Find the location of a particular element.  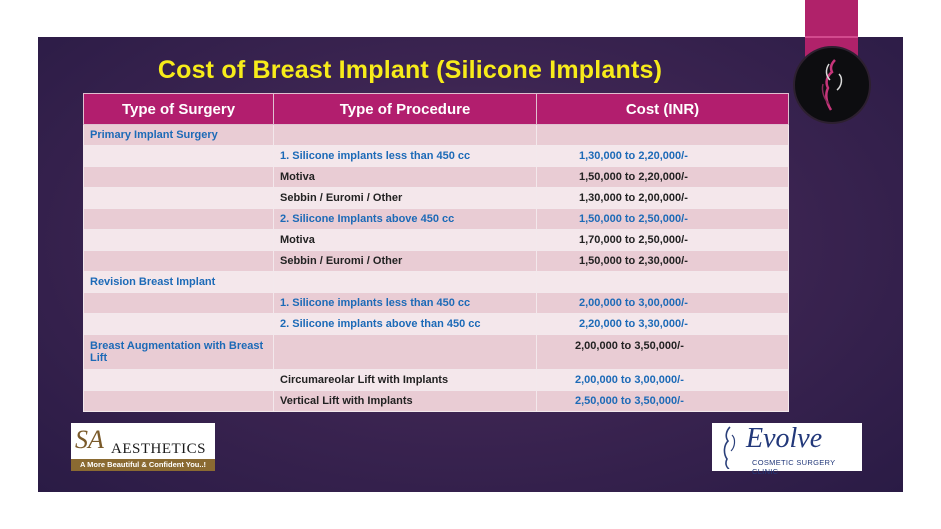

female-silhouette-icon is located at coordinates (832, 85).